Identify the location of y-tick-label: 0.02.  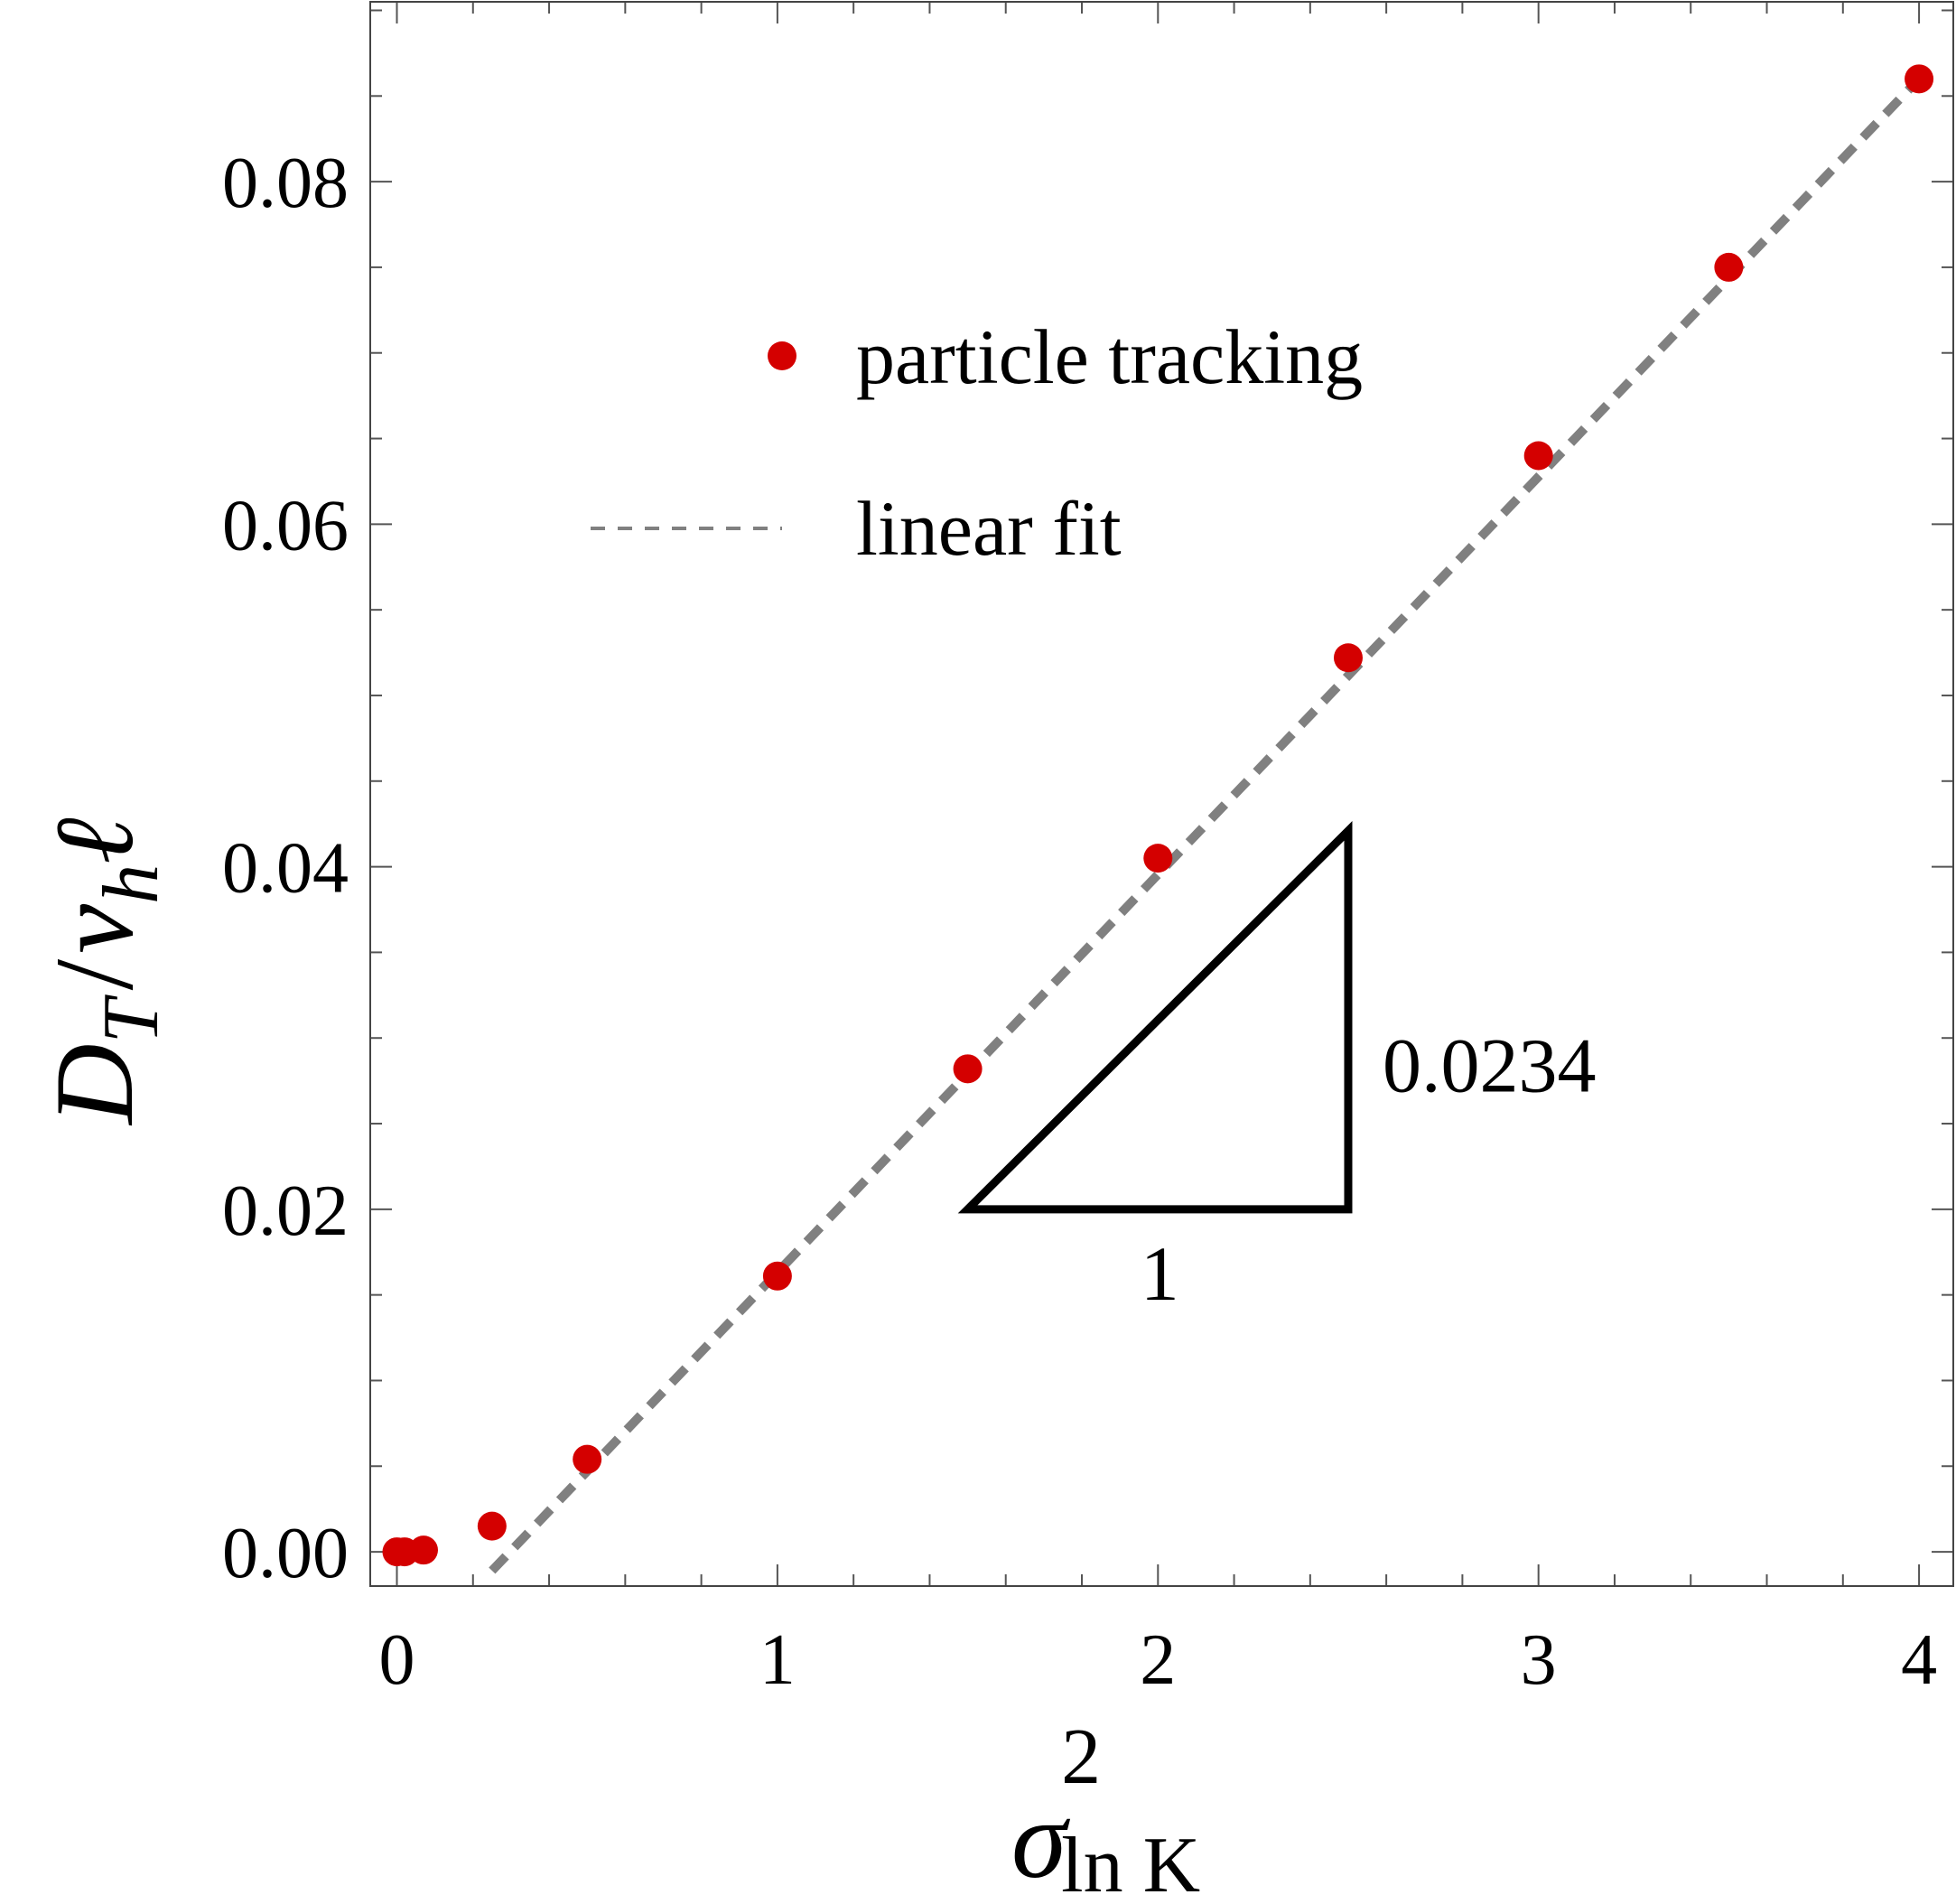
(285, 1211).